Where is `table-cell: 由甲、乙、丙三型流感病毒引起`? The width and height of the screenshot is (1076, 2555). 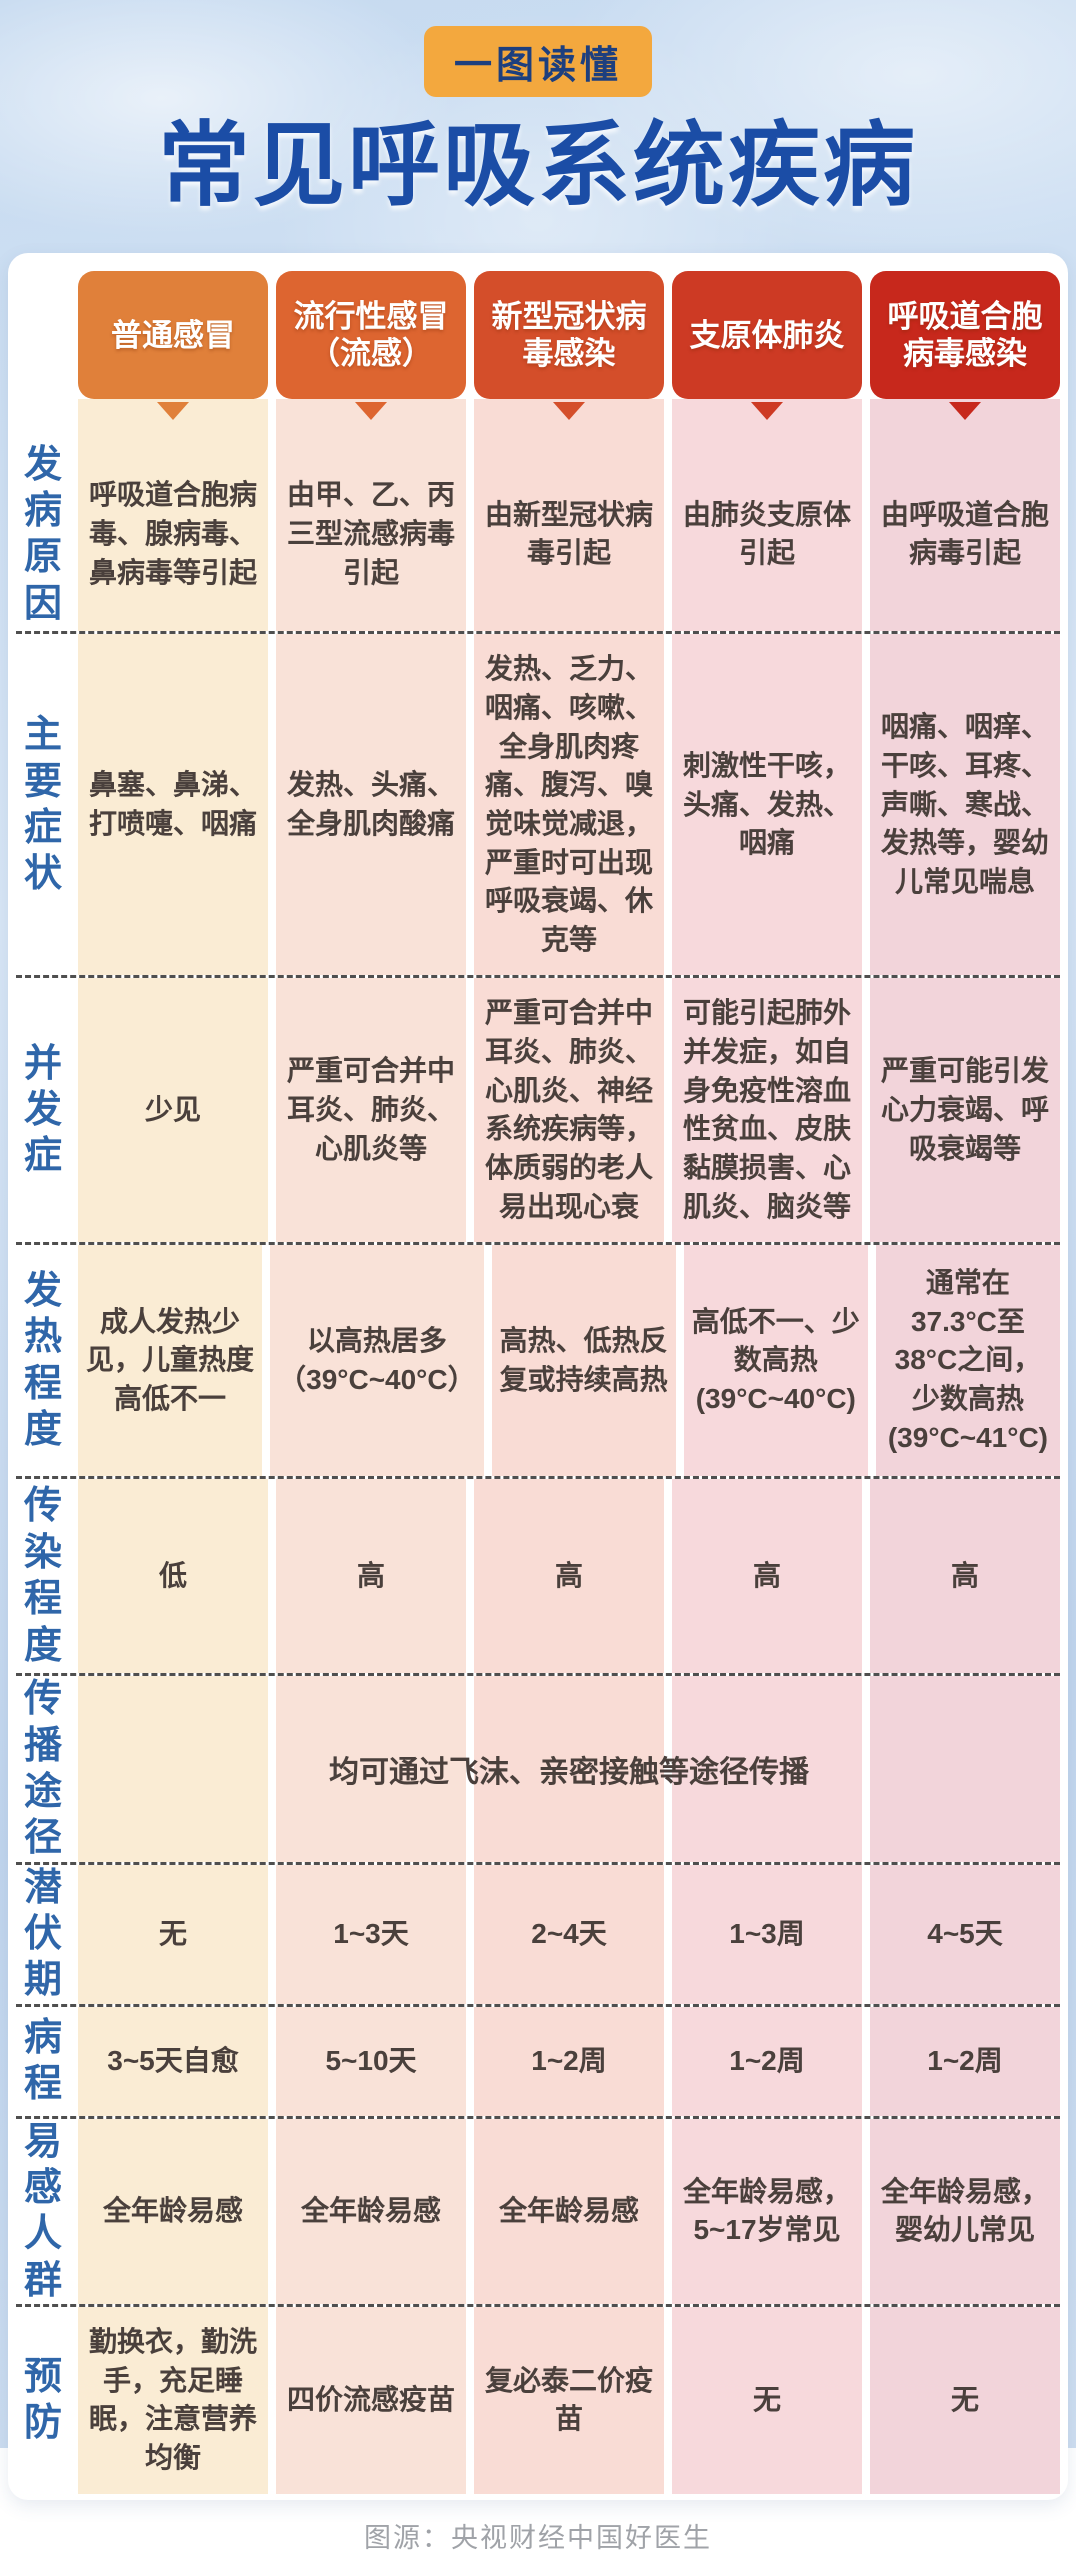
table-cell: 由甲、乙、丙三型流感病毒引起 is located at coordinates (371, 534).